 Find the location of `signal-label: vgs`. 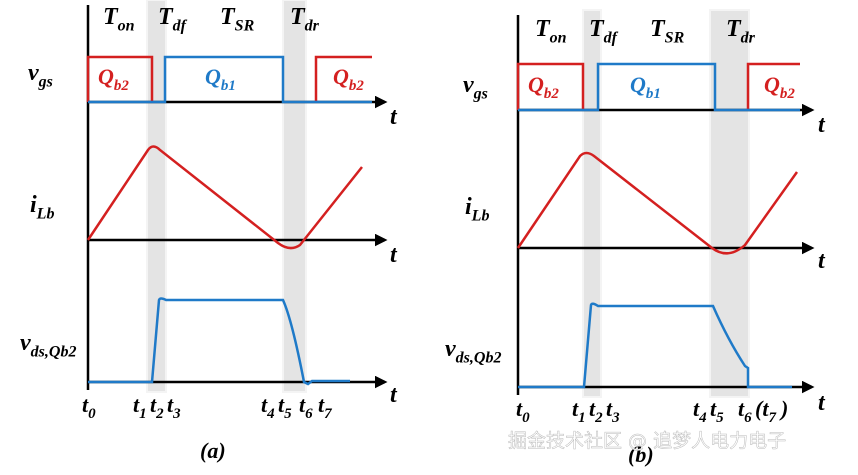

signal-label: vgs is located at coordinates (40, 75).